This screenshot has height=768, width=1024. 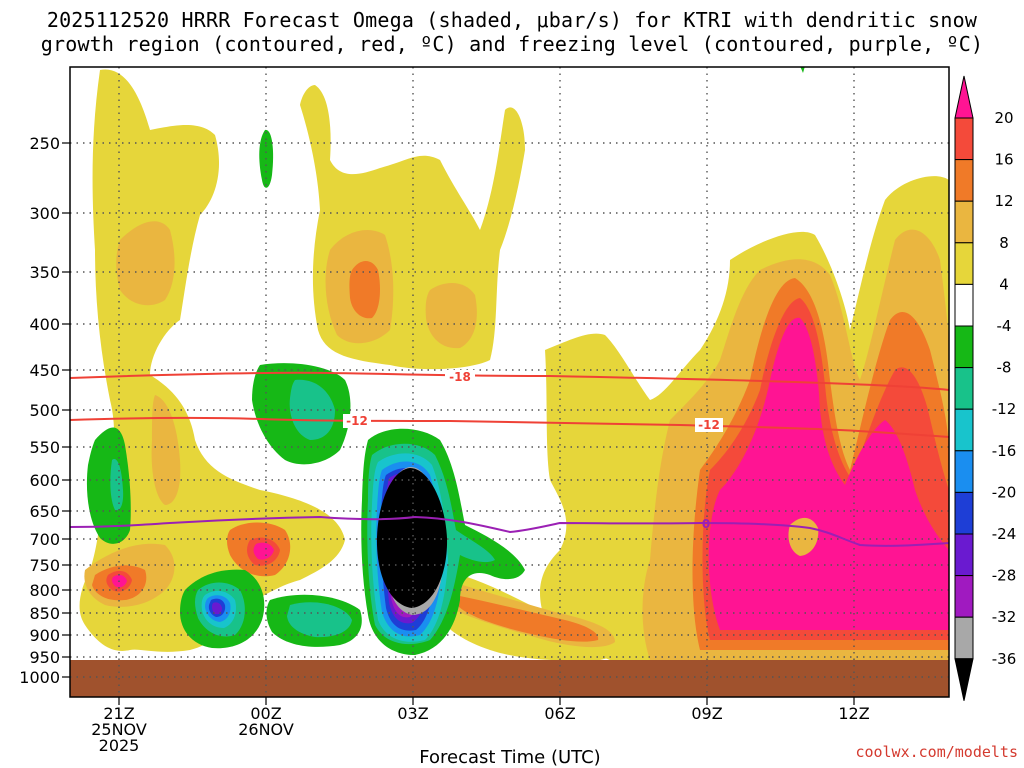 I want to click on ground-below-surface, so click(x=509, y=678).